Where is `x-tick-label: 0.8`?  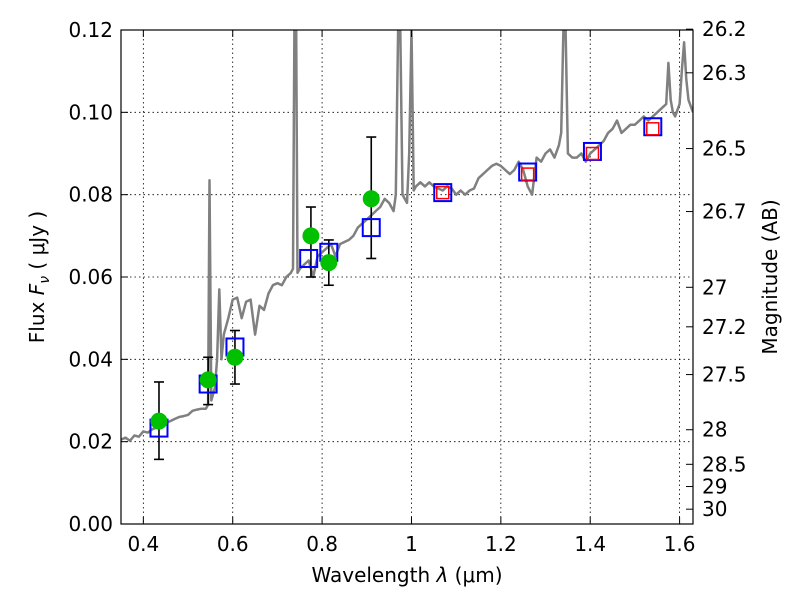 x-tick-label: 0.8 is located at coordinates (322, 544).